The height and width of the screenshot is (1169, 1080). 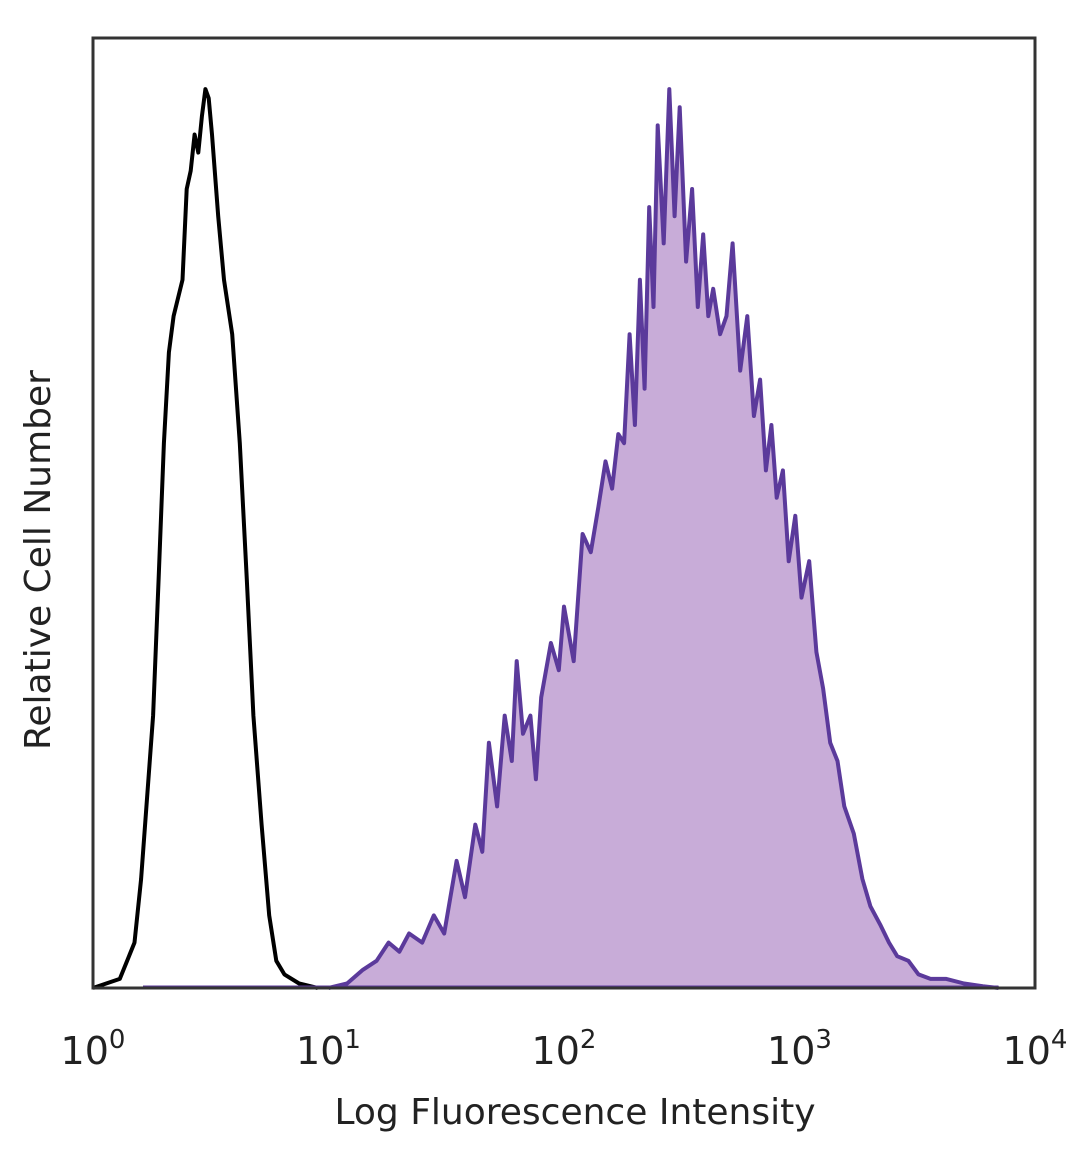 I want to click on x-axis-title: Log Fluorescence Intensity, so click(x=574, y=1112).